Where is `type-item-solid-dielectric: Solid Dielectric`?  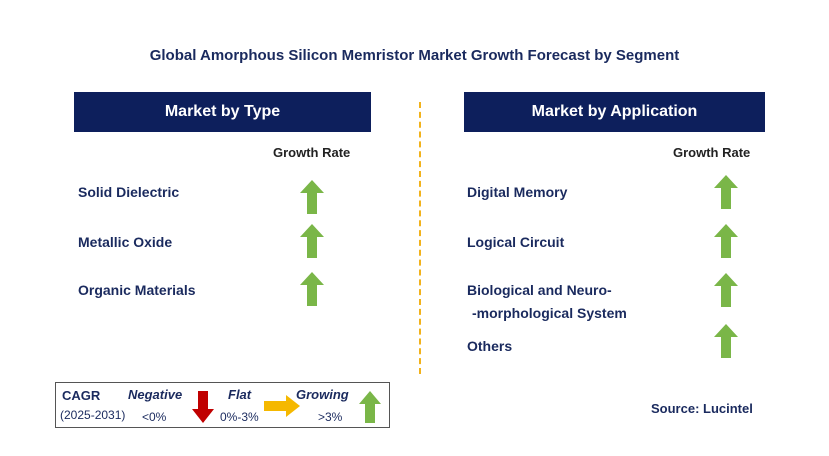
type-item-solid-dielectric: Solid Dielectric is located at coordinates (129, 192).